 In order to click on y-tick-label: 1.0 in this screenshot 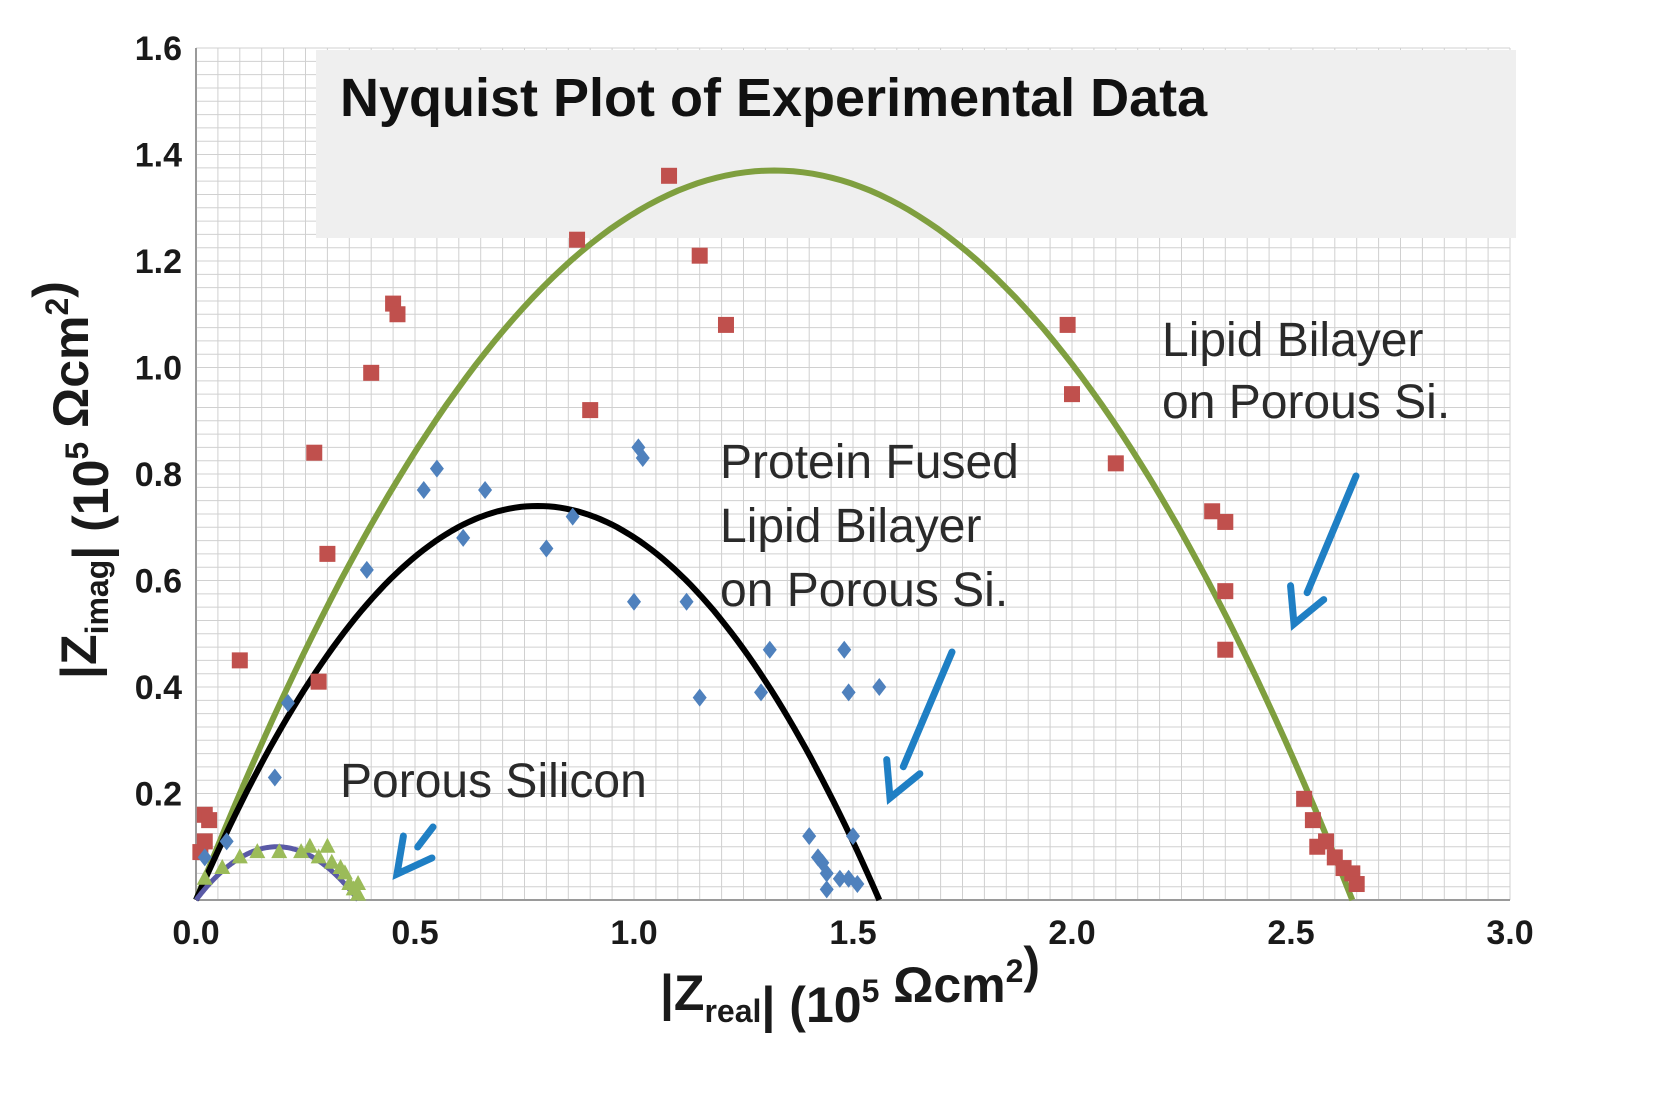, I will do `click(158, 369)`.